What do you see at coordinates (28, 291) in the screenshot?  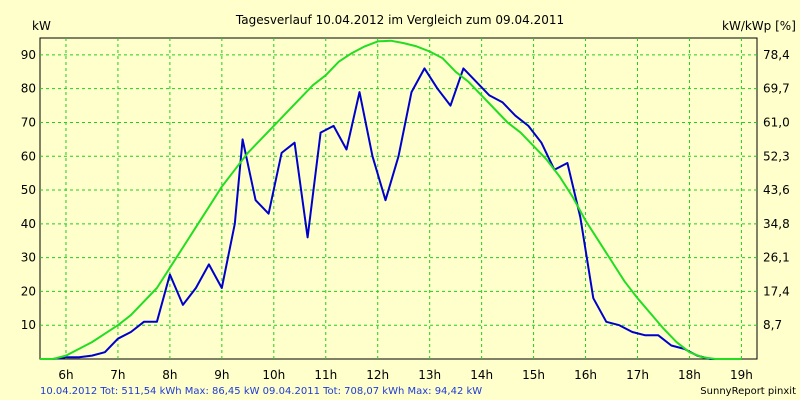 I see `y-tick-left-label: 20` at bounding box center [28, 291].